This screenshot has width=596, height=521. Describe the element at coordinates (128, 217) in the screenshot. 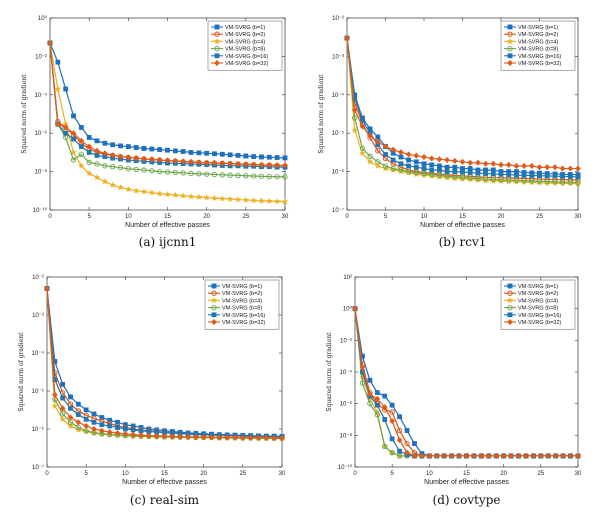

I see `x-tick-label: 10` at that location.